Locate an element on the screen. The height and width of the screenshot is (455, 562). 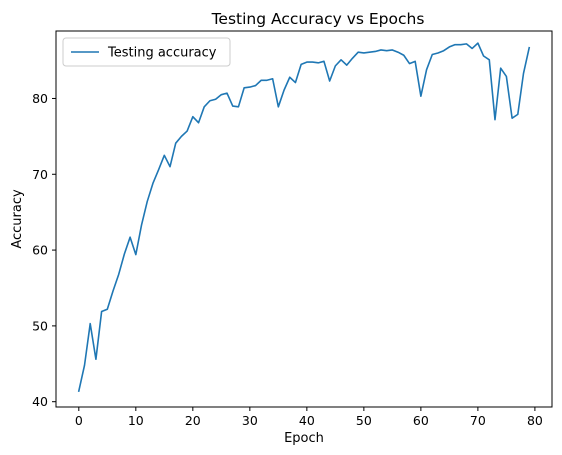
y-tick-label: 50 is located at coordinates (40, 325).